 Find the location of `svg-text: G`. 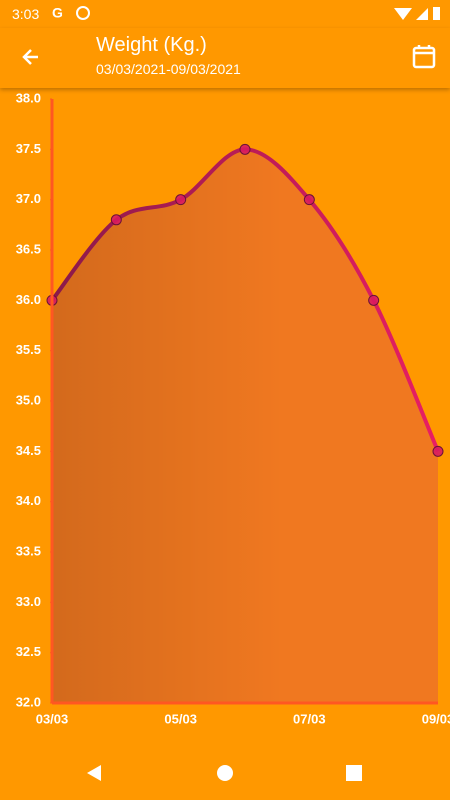

svg-text: G is located at coordinates (57, 13).